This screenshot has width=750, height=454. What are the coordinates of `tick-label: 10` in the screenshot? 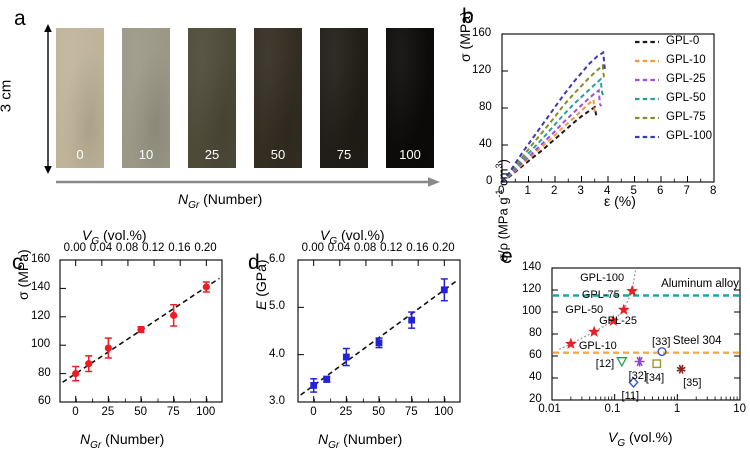 It's located at (739, 409).